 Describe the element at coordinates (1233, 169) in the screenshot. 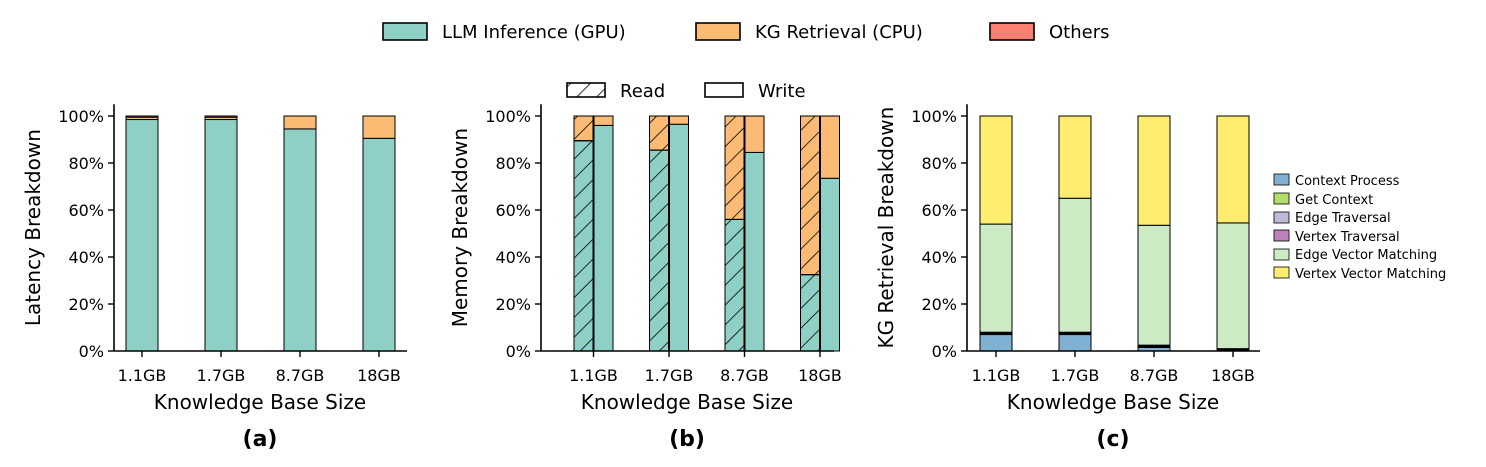

I see `bar-18gb-vertex-vector-matching` at that location.